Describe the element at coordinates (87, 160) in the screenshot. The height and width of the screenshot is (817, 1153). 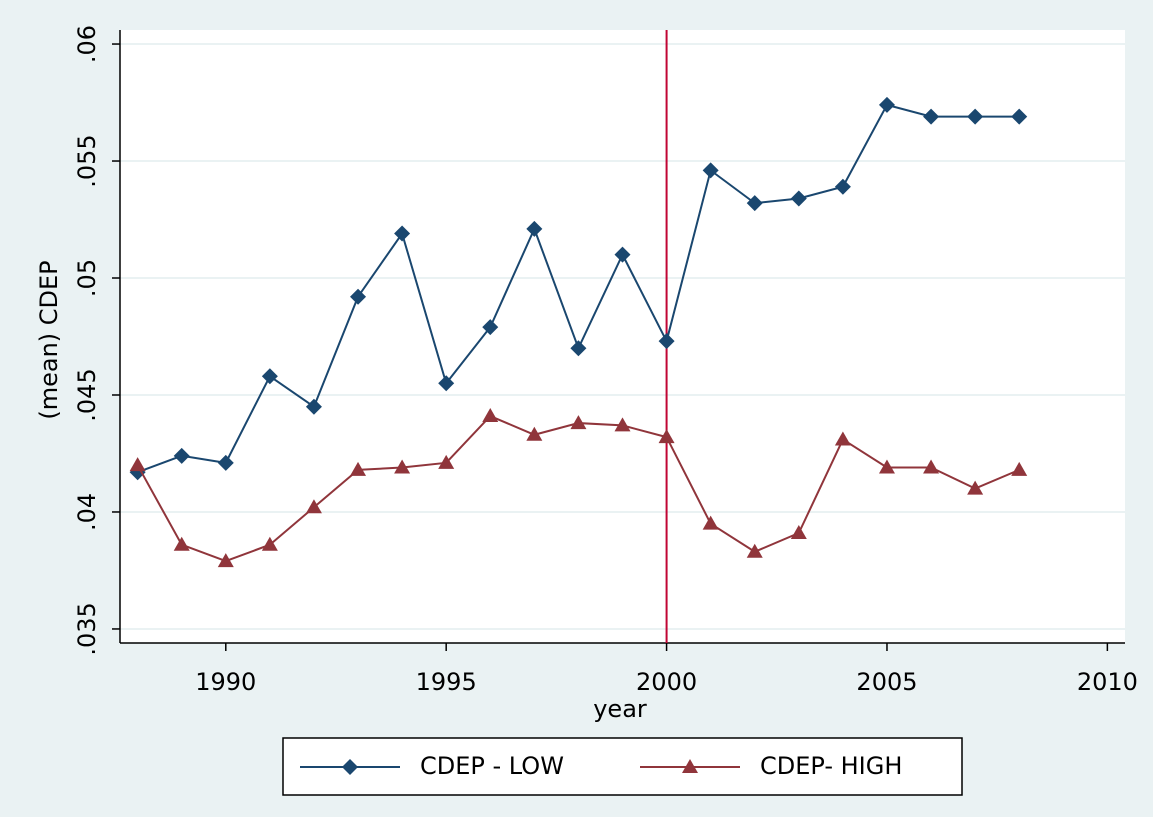
I see `y-tick-label: .055` at that location.